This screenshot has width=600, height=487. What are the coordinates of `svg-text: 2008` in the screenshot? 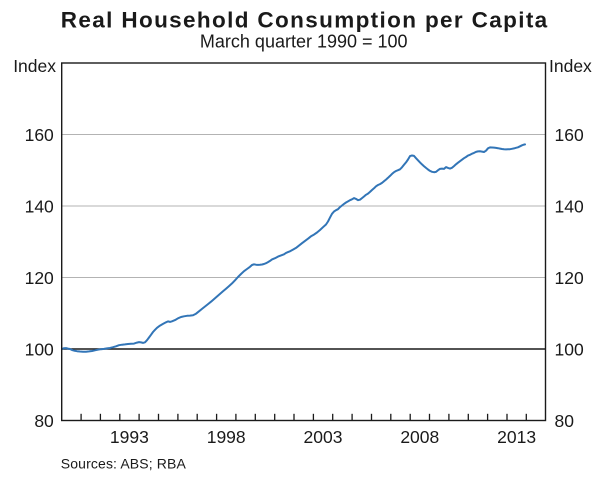 It's located at (419, 437).